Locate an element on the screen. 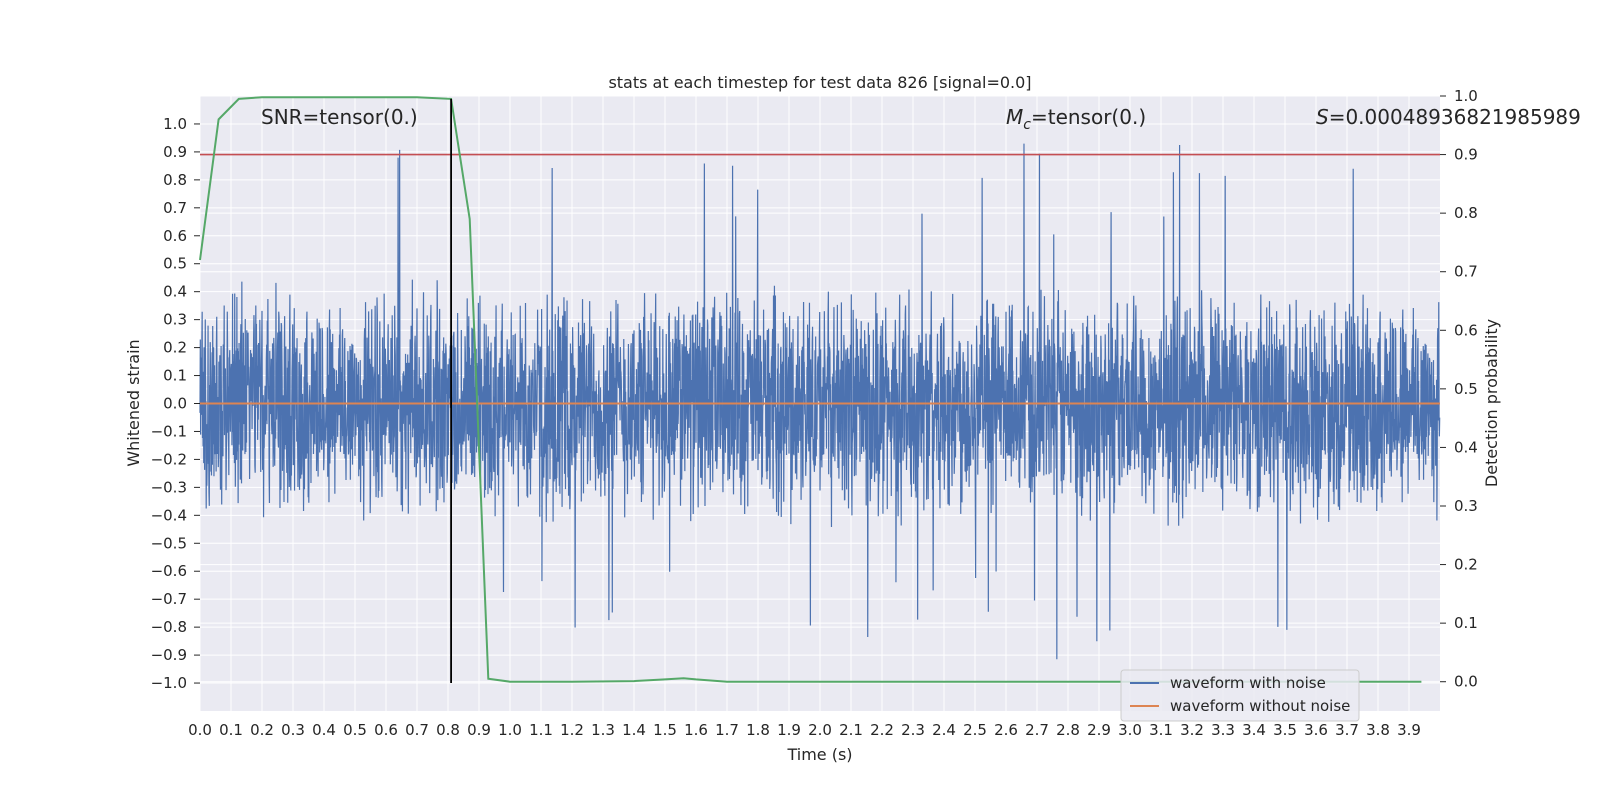  x-tick-label: 3.6 is located at coordinates (1316, 730).